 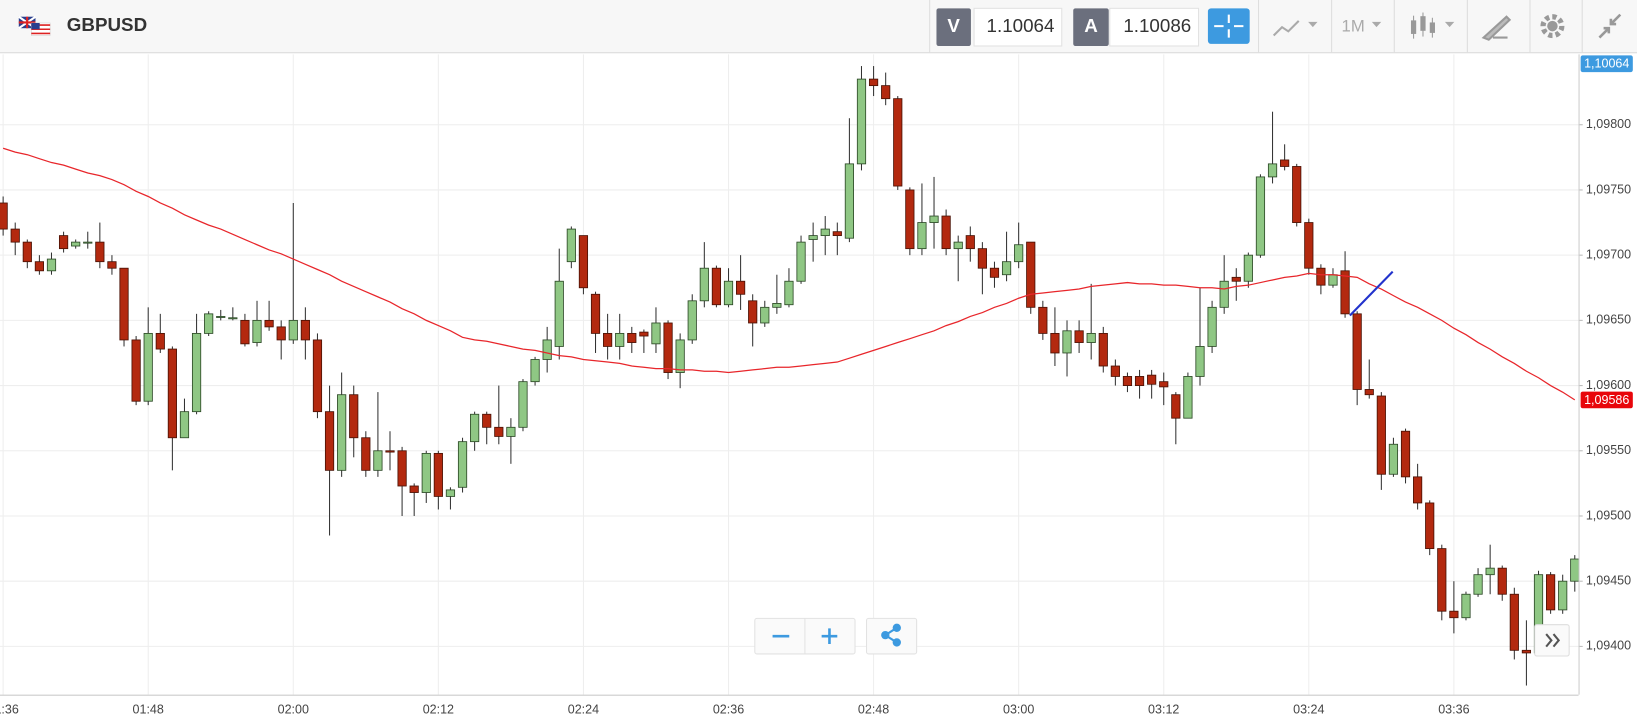 I want to click on y-tick-label: 1,09700, so click(x=1608, y=254).